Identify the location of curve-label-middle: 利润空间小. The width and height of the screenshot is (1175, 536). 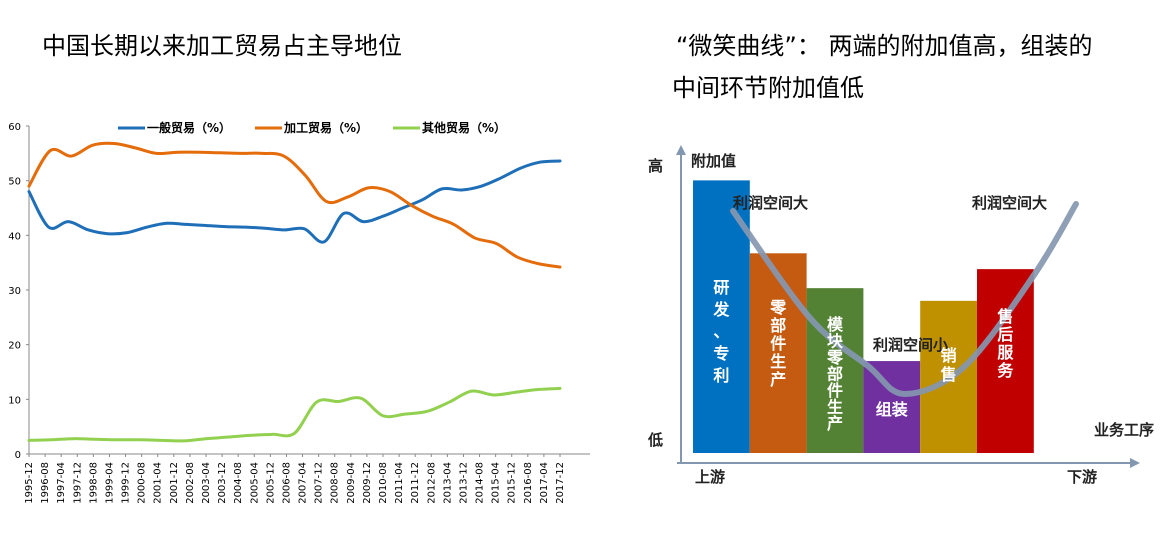
(910, 345).